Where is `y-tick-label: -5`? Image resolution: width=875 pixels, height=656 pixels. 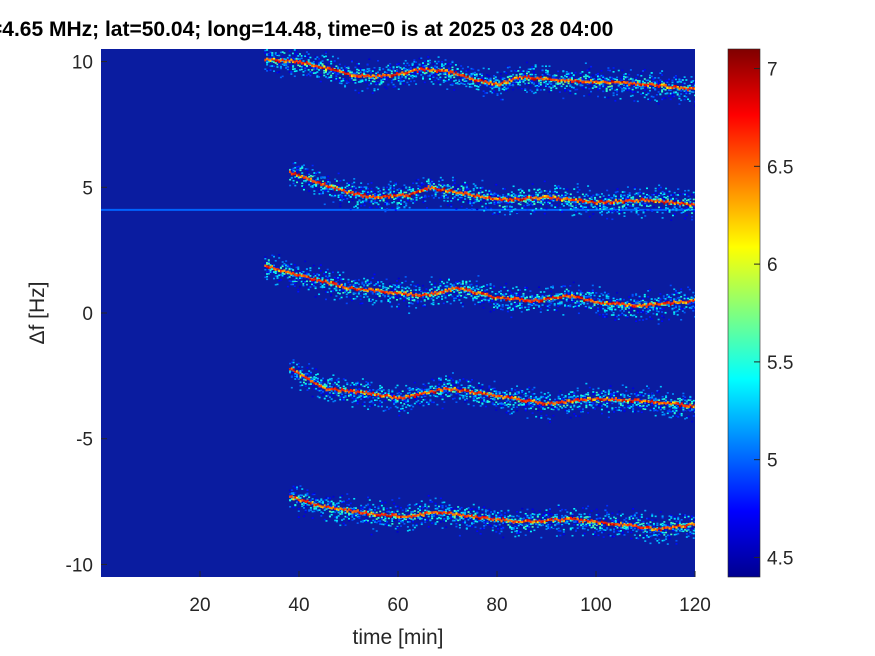
y-tick-label: -5 is located at coordinates (84, 440).